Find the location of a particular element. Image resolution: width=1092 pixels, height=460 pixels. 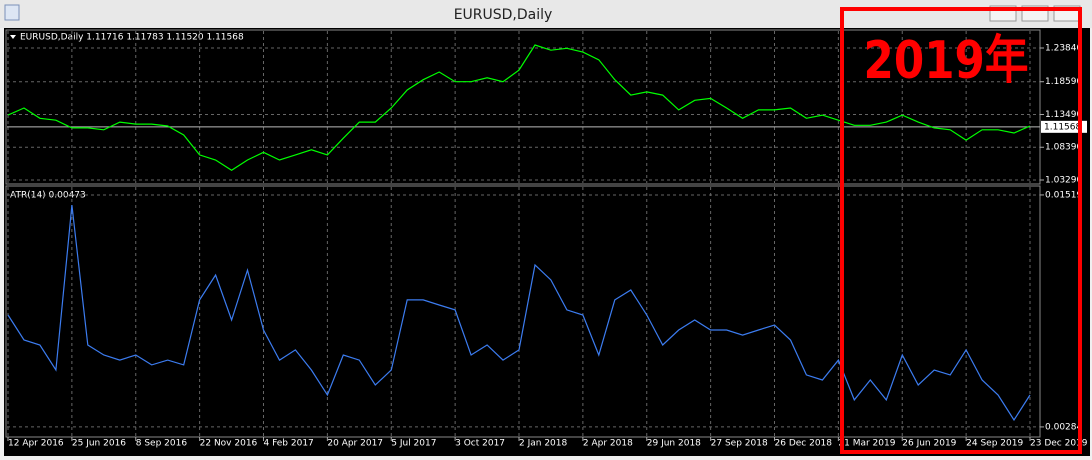

x-tick-label: 12 Apr 2016 is located at coordinates (36, 444).